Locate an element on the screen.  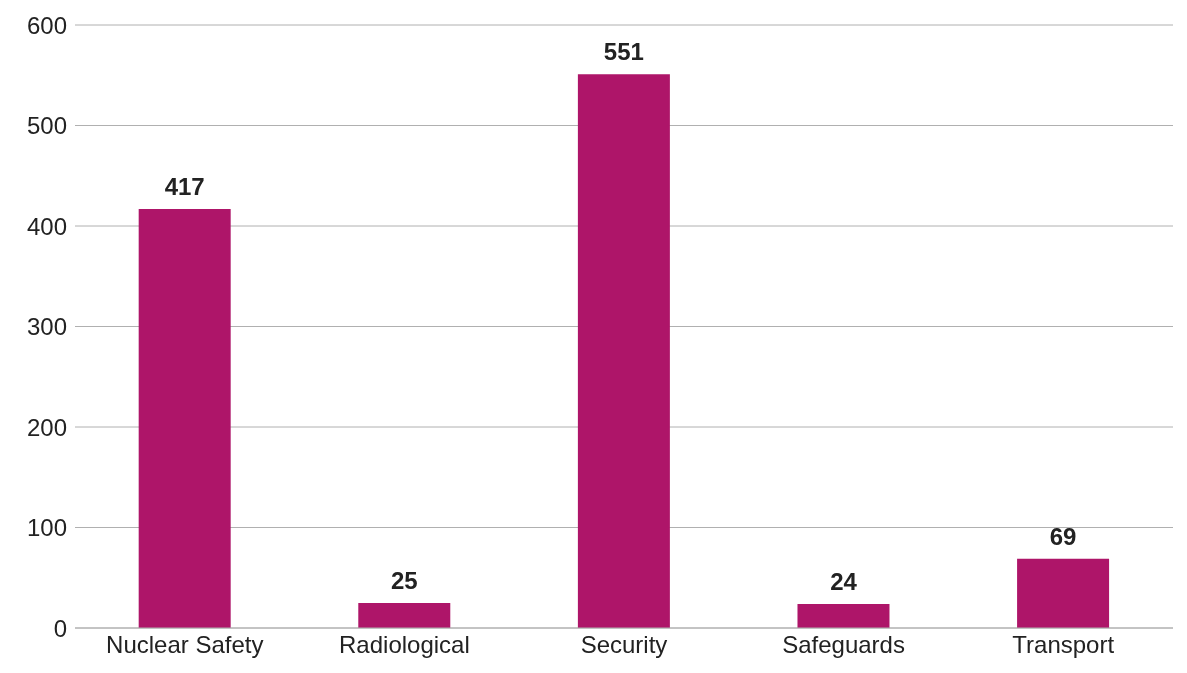
data-label: 417 is located at coordinates (184, 186).